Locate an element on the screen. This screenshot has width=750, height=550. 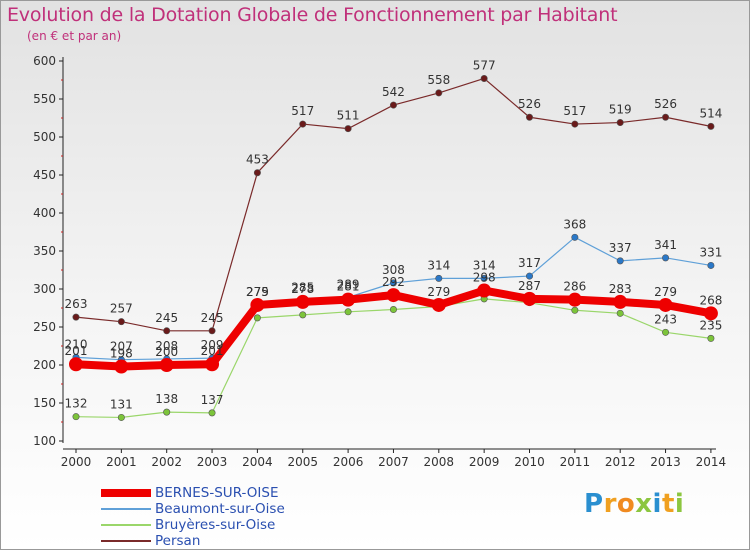
data-label: 207 is located at coordinates (121, 347).